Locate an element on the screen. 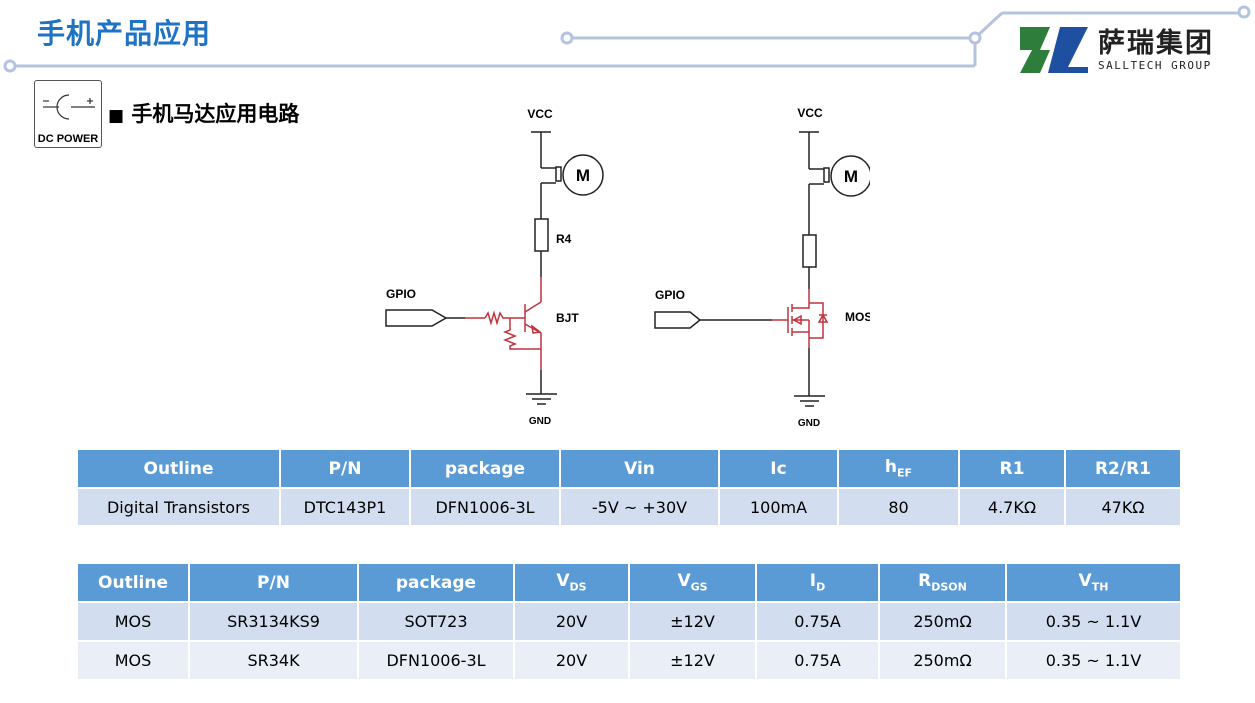 This screenshot has height=703, width=1255. col-header: VTH is located at coordinates (1093, 582).